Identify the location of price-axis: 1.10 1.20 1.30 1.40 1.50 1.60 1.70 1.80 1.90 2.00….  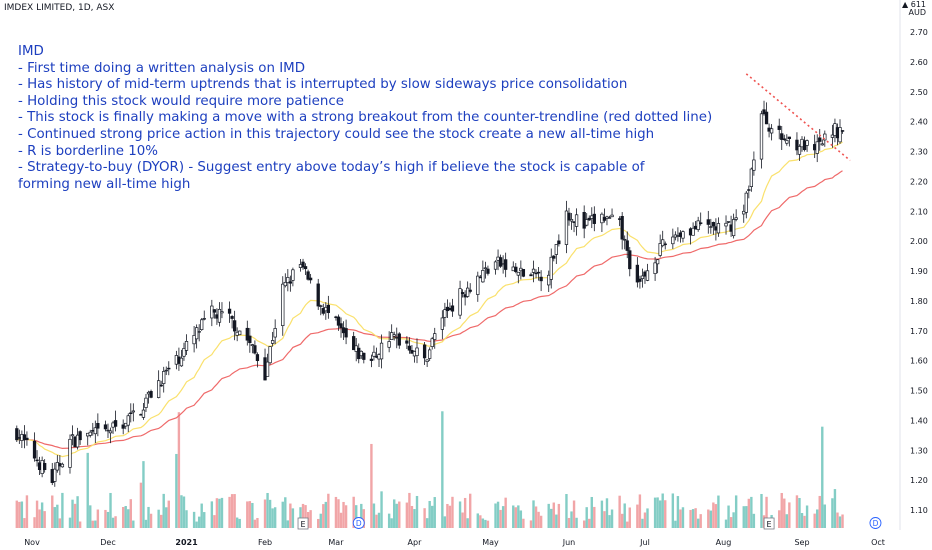
(919, 271).